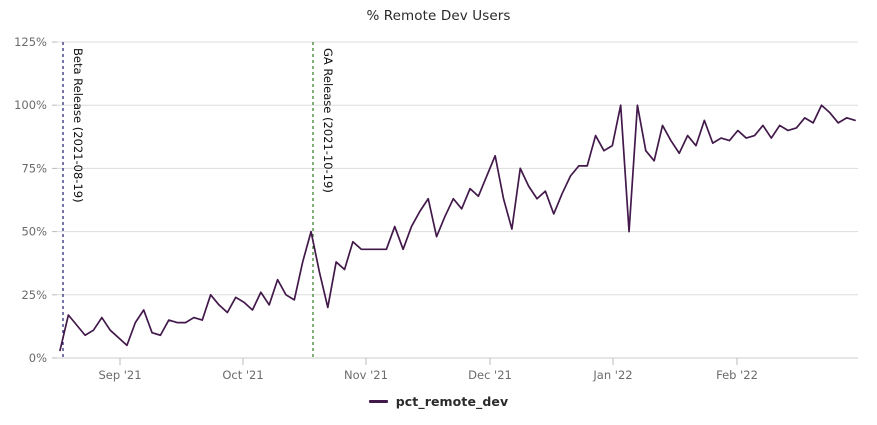 The width and height of the screenshot is (877, 425). I want to click on y-axis-tick-label: 50%, so click(34, 232).